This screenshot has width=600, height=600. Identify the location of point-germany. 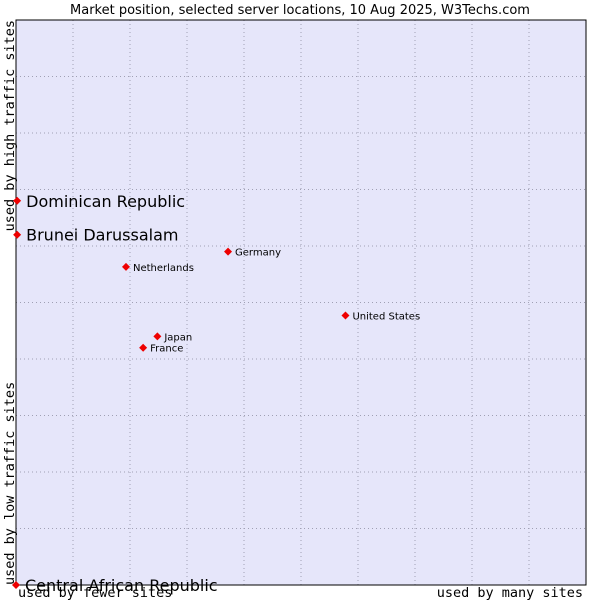
(228, 251).